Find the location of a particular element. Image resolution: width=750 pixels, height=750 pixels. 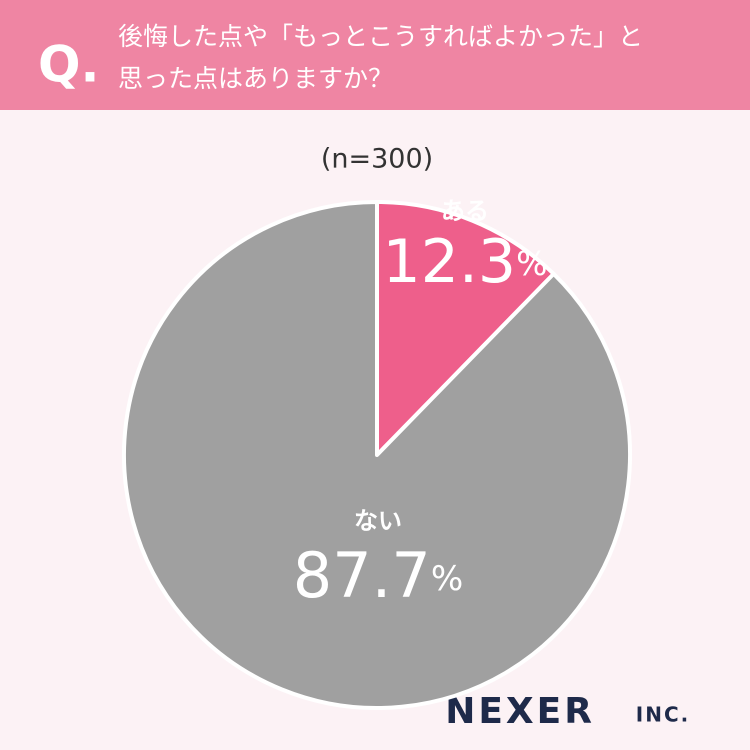

title-line: 思った点はありますか？ is located at coordinates (255, 78).